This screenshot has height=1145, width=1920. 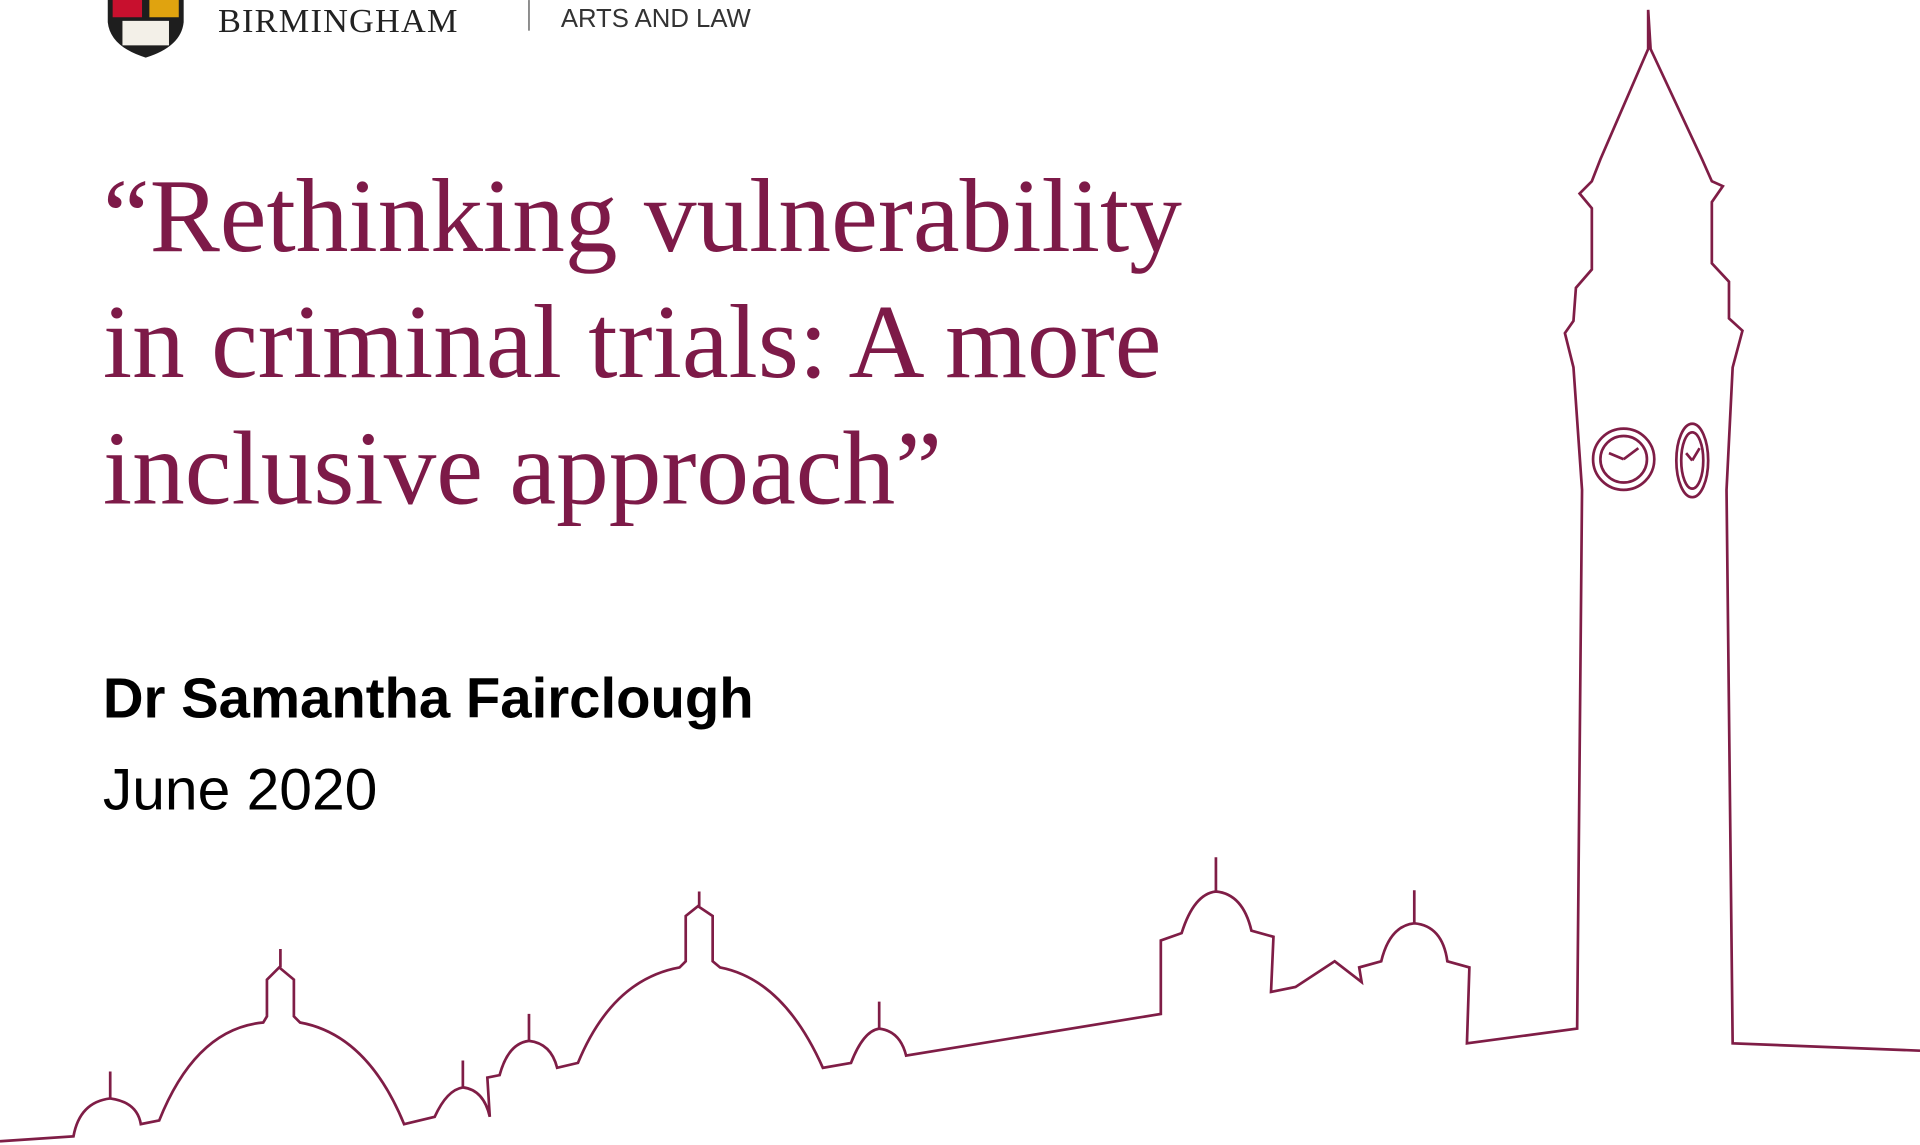 What do you see at coordinates (632, 341) in the screenshot?
I see `title-line: in criminal trials: A more` at bounding box center [632, 341].